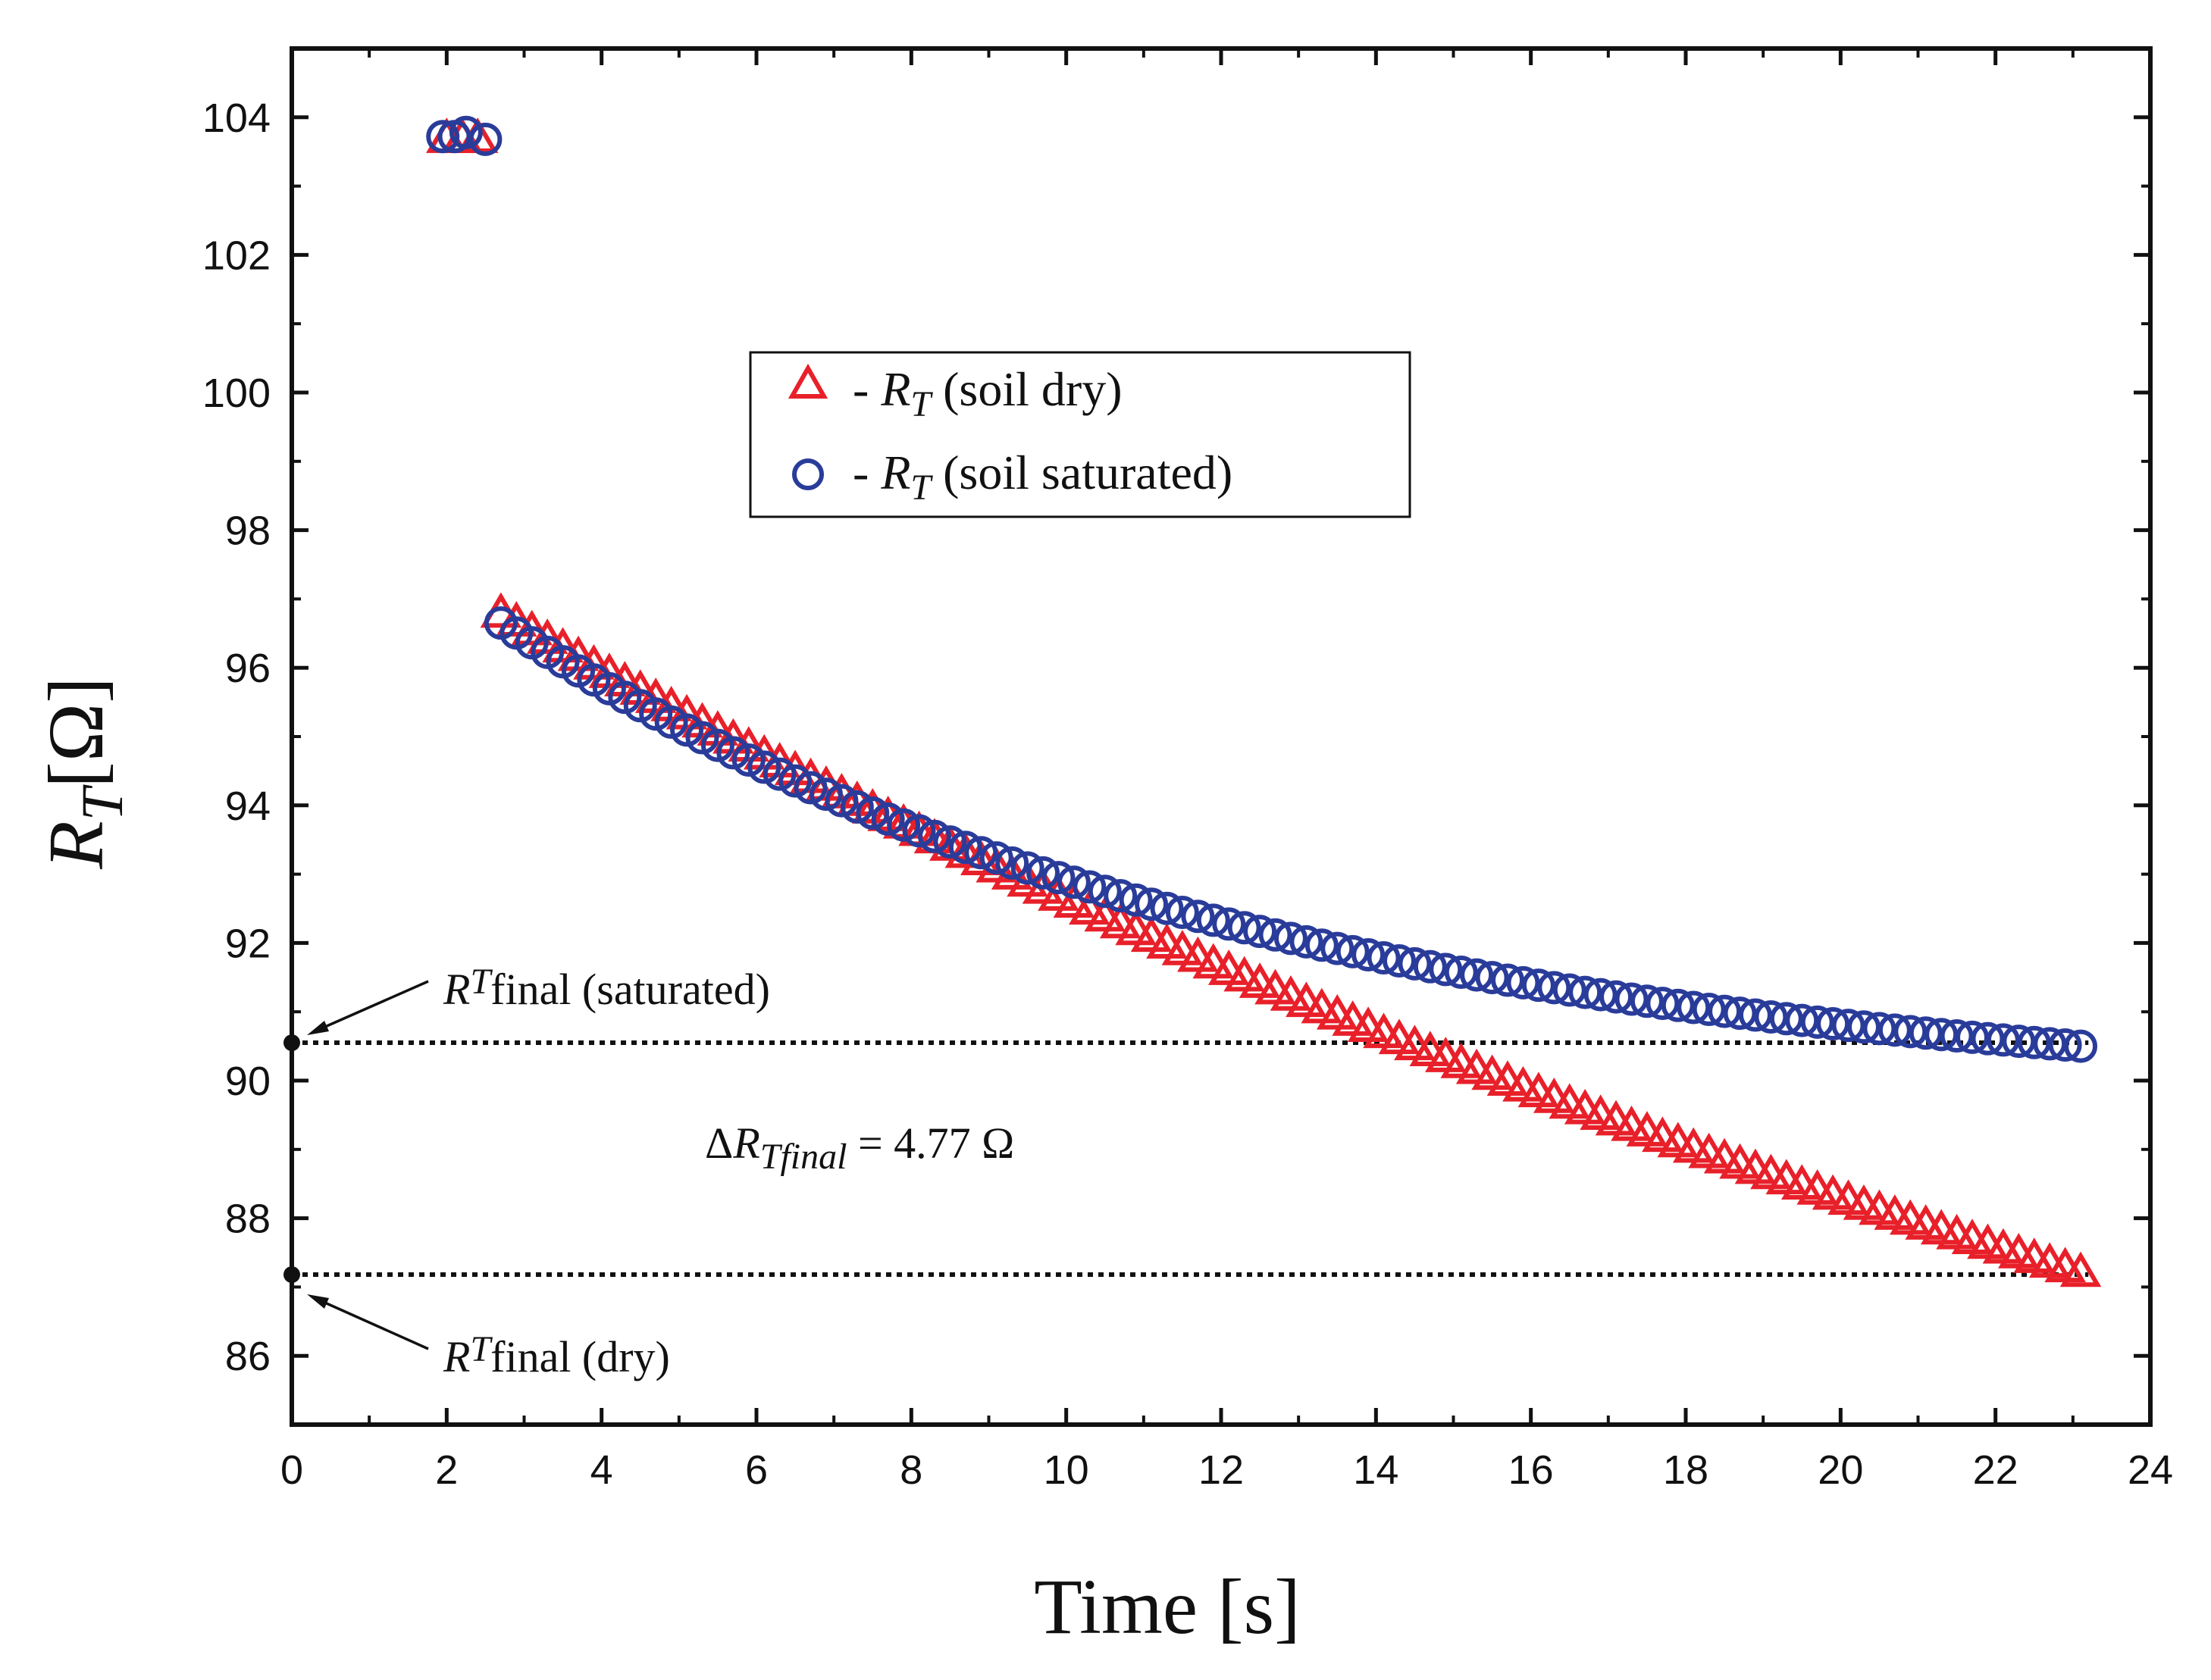 This screenshot has height=1680, width=2211. I want to click on x-tick-label: 0, so click(291, 1470).